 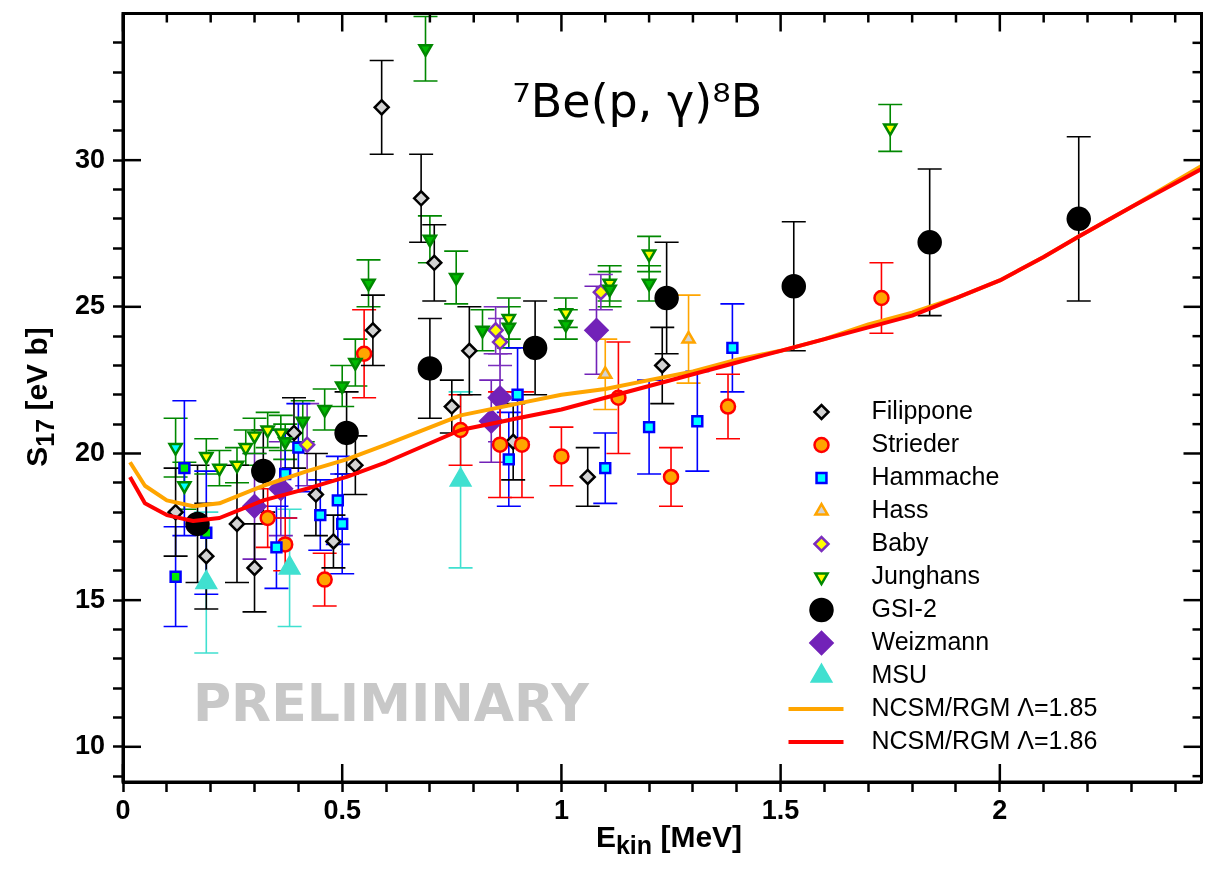 I want to click on text: ⁷Be(p, γ)⁸B, so click(x=637, y=101).